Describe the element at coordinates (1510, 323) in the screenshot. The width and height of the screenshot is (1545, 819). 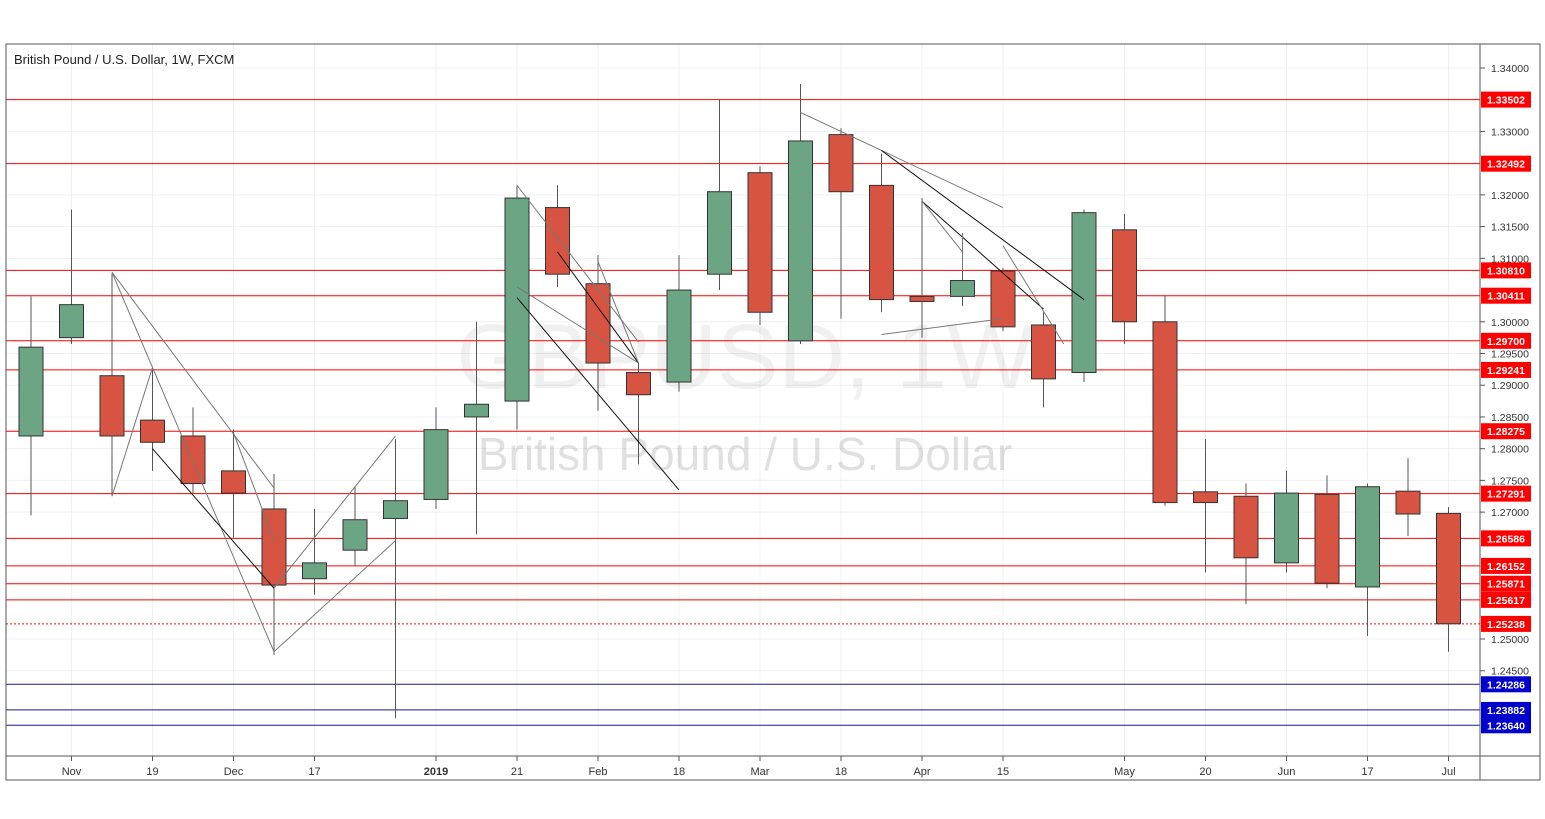
I see `price-tick-label: 1.30000` at that location.